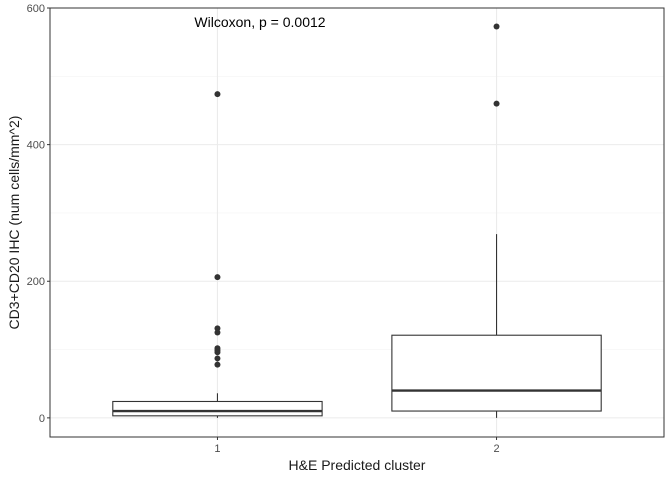  I want to click on wilcoxon-annotation: Wilcoxon, p = 0.0012, so click(259, 22).